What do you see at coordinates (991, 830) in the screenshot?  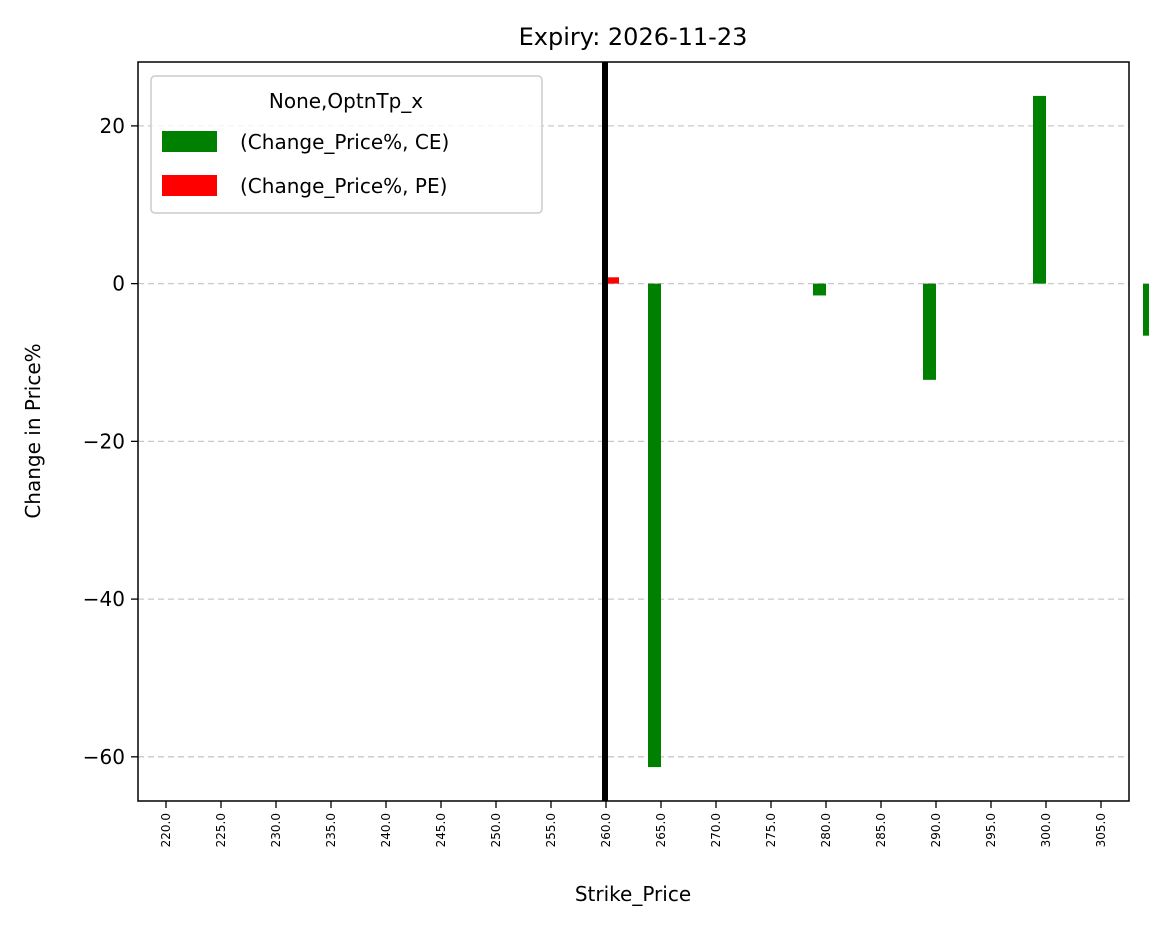 I see `x-tick-label: 295.0` at bounding box center [991, 830].